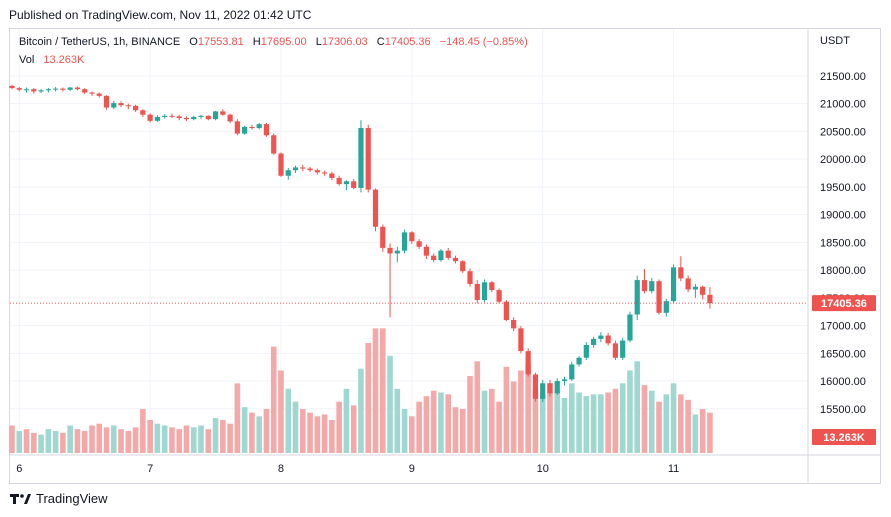  Describe the element at coordinates (543, 469) in the screenshot. I see `x-tick-label: 10` at that location.